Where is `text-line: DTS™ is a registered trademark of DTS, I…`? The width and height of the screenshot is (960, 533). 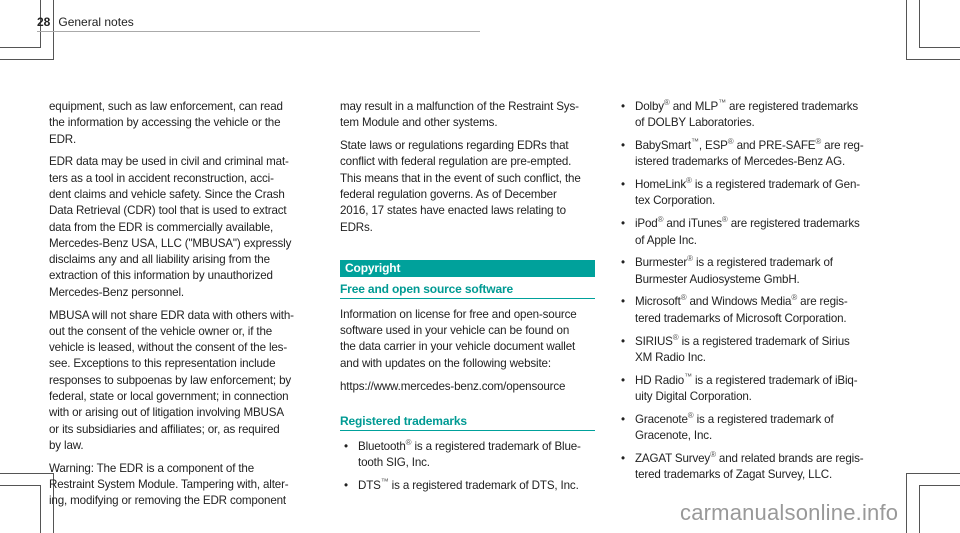 text-line: DTS™ is a registered trademark of DTS, I… is located at coordinates (468, 484).